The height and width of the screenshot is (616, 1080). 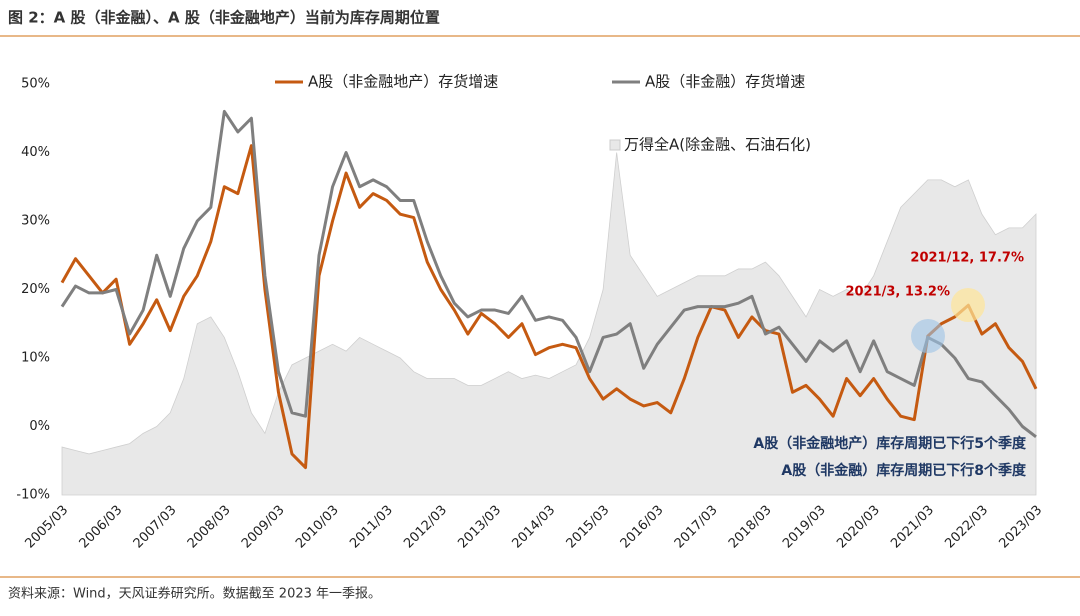 What do you see at coordinates (155, 527) in the screenshot?
I see `x-tick-label: 2007/03` at bounding box center [155, 527].